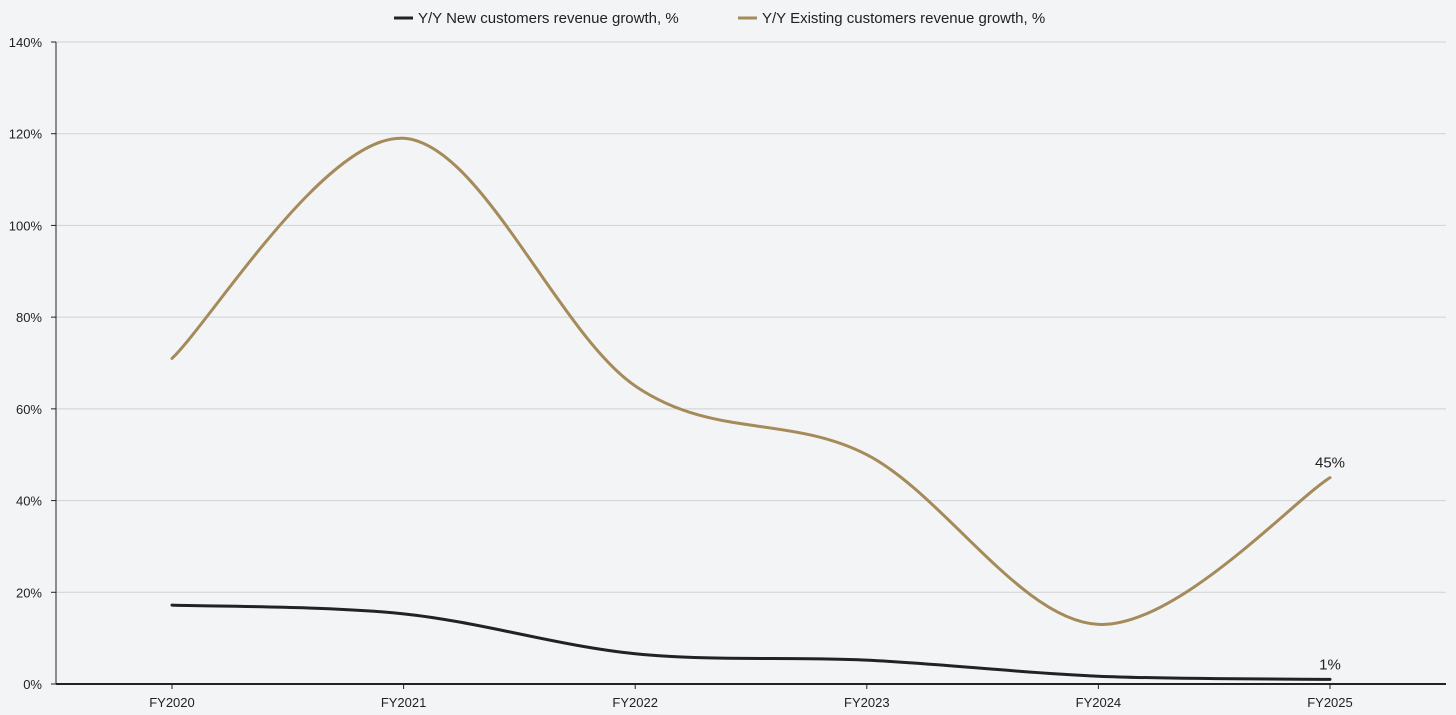  Describe the element at coordinates (26, 134) in the screenshot. I see `y-tick-label: 120%` at that location.